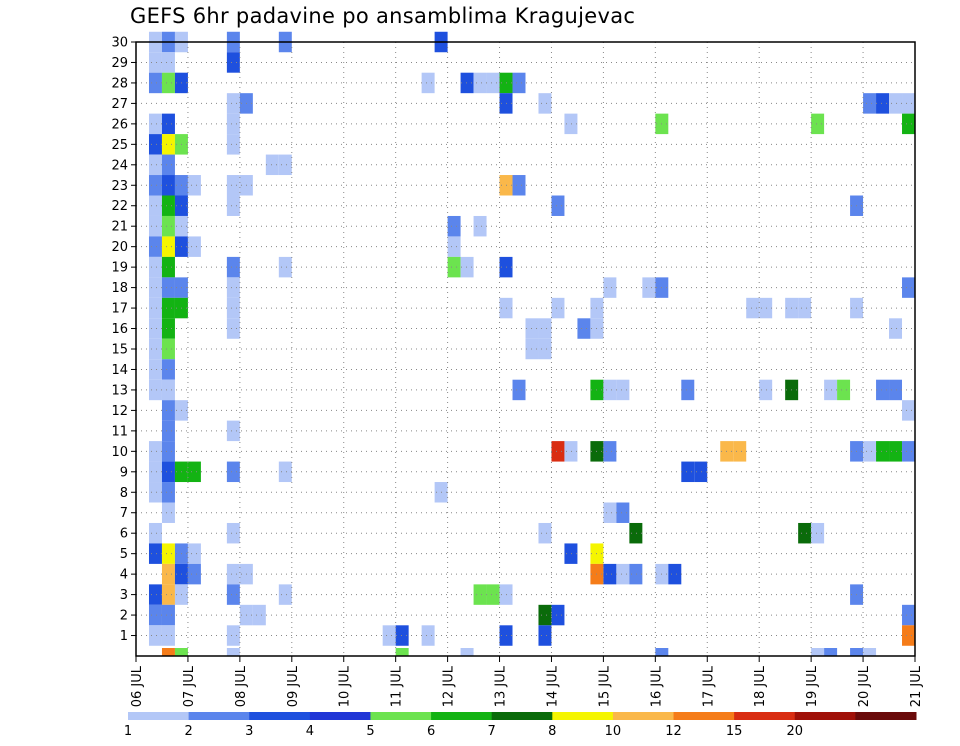 The height and width of the screenshot is (746, 960). Describe the element at coordinates (119, 186) in the screenshot. I see `y-tick-label: 23` at that location.